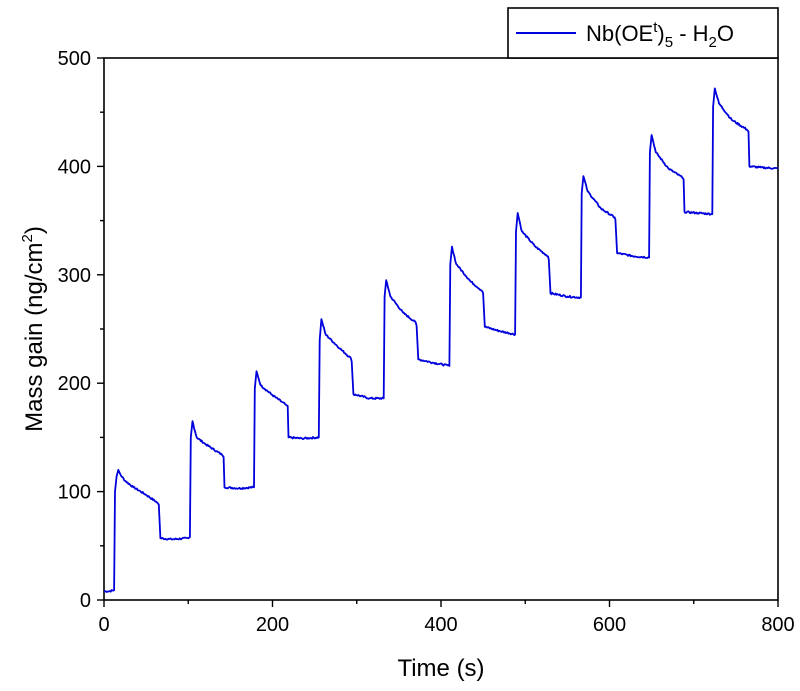 The width and height of the screenshot is (800, 691). Describe the element at coordinates (33, 329) in the screenshot. I see `y-axis-title: Mass gain (ng/cm2)` at that location.